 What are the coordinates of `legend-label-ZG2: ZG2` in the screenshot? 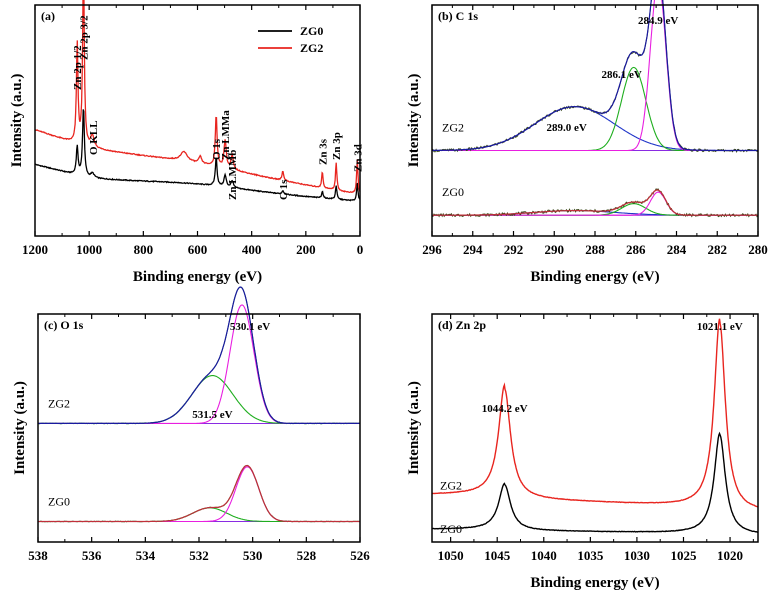 It's located at (311, 48).